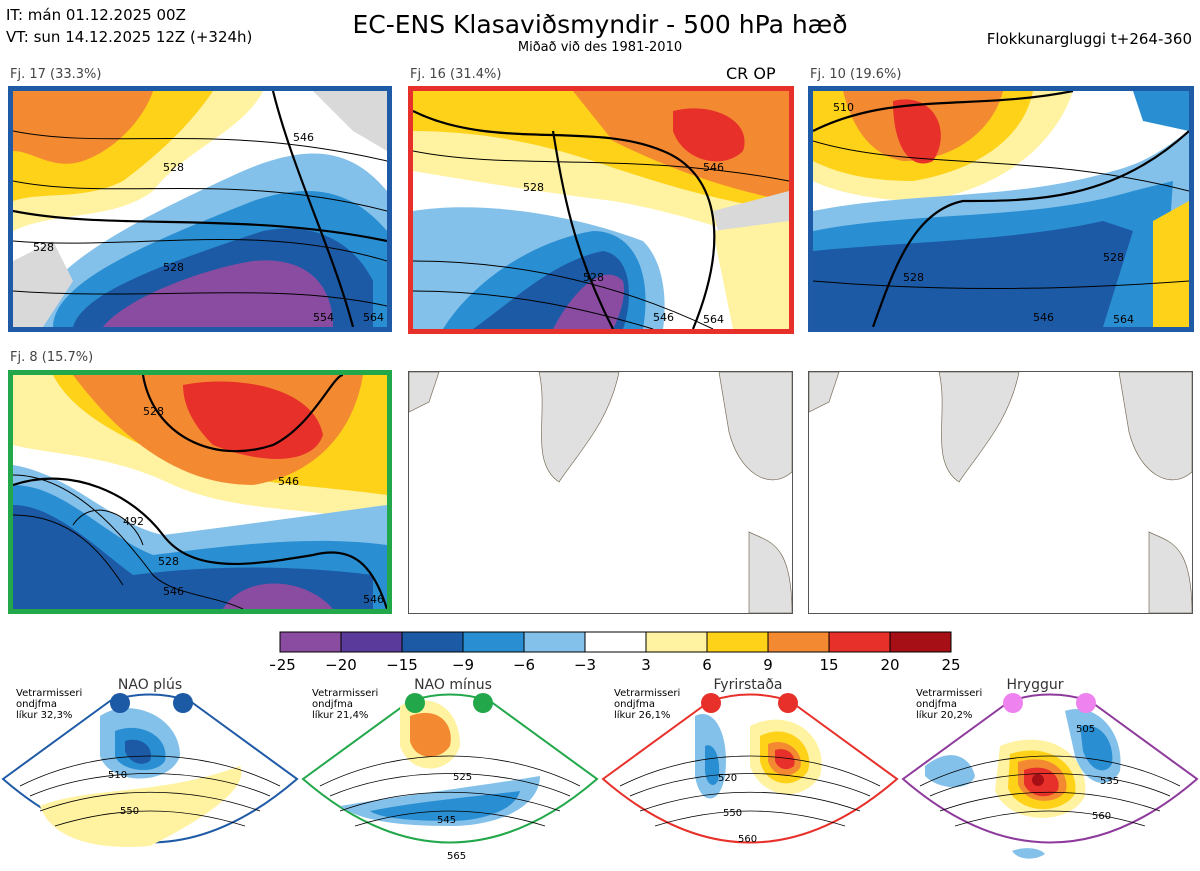 The image size is (1200, 871). I want to click on colorbar-tick: 9, so click(768, 665).